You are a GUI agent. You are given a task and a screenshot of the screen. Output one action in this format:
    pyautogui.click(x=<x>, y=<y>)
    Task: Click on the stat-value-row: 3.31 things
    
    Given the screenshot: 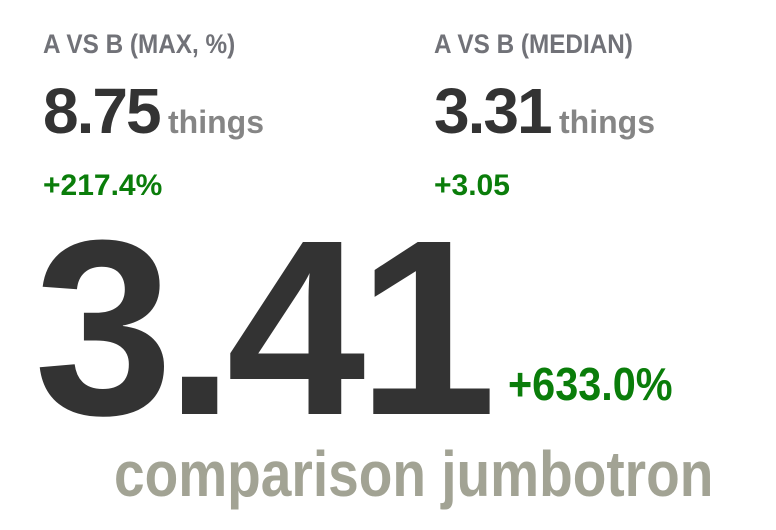 What is the action you would take?
    pyautogui.click(x=544, y=120)
    